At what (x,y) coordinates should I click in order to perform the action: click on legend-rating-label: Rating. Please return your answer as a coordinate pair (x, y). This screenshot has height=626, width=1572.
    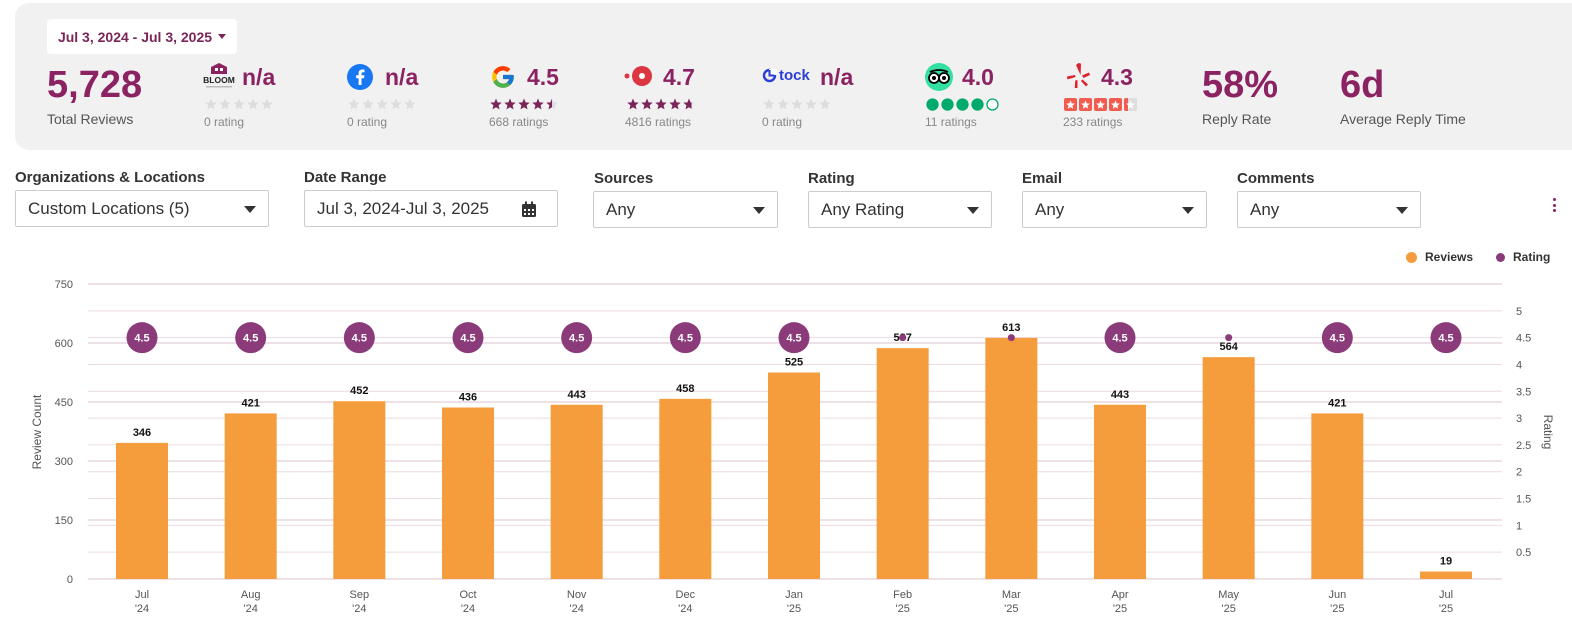
    Looking at the image, I should click on (1532, 257).